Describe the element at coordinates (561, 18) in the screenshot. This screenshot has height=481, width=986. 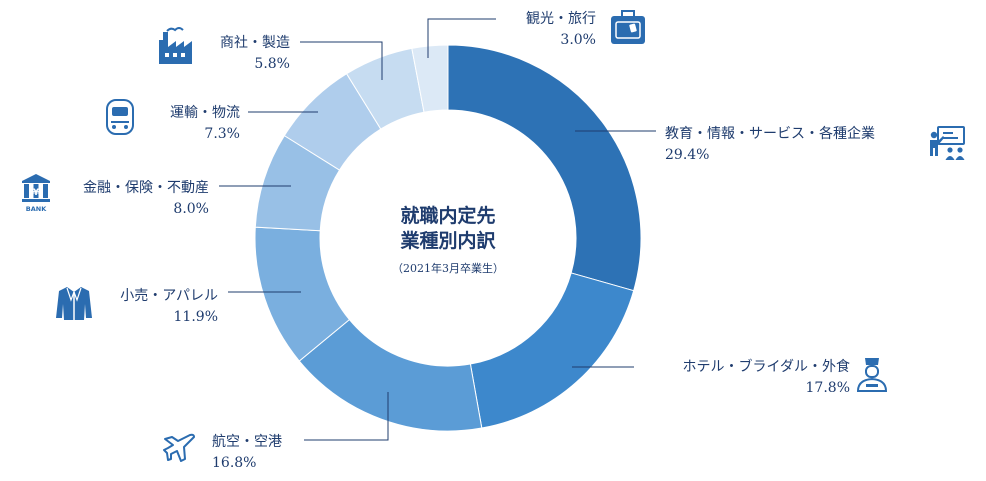
I see `slice-name-label-8: 観光・旅行` at that location.